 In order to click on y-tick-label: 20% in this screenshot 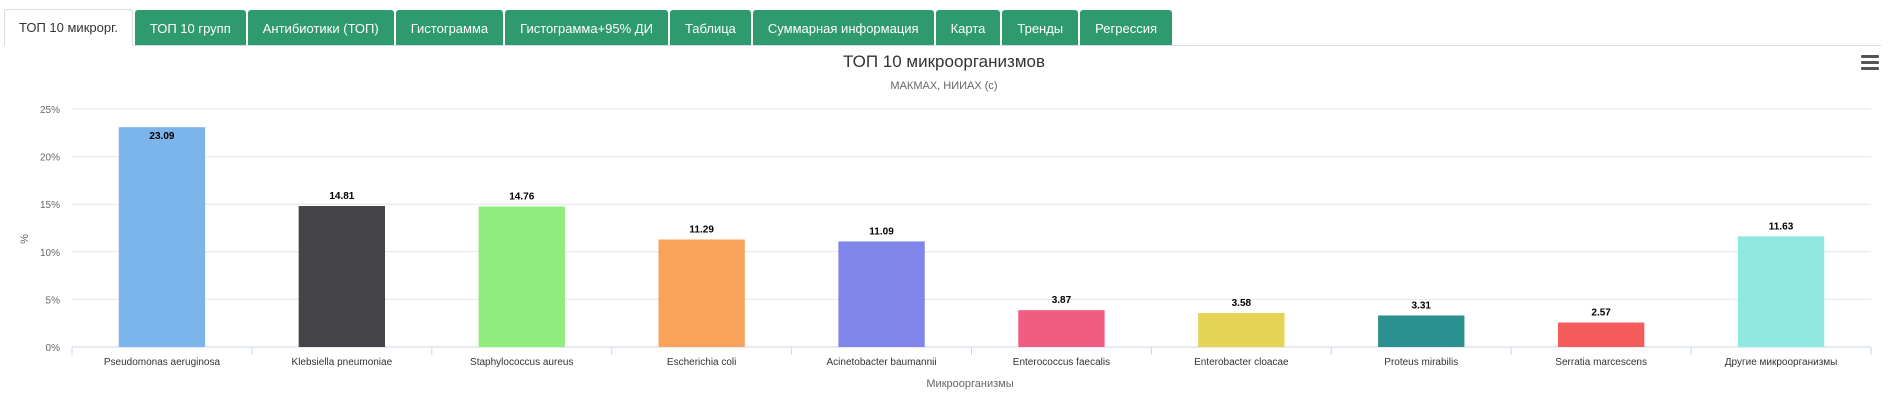, I will do `click(50, 158)`.